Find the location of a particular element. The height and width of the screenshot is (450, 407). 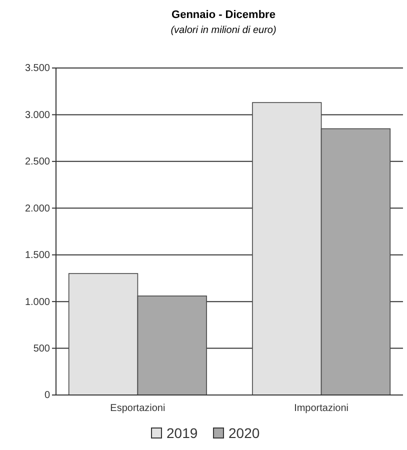

y-tick-label: 500 is located at coordinates (41, 348).